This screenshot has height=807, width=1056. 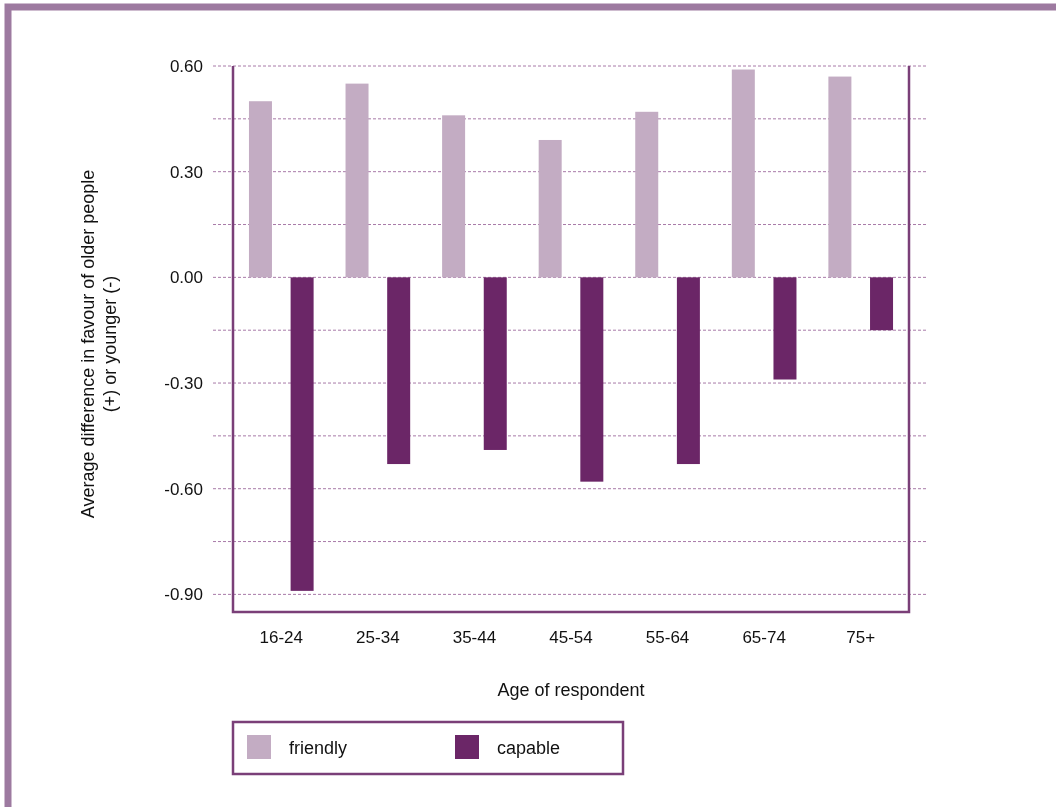 I want to click on x-tick-label: 65-74, so click(x=764, y=637).